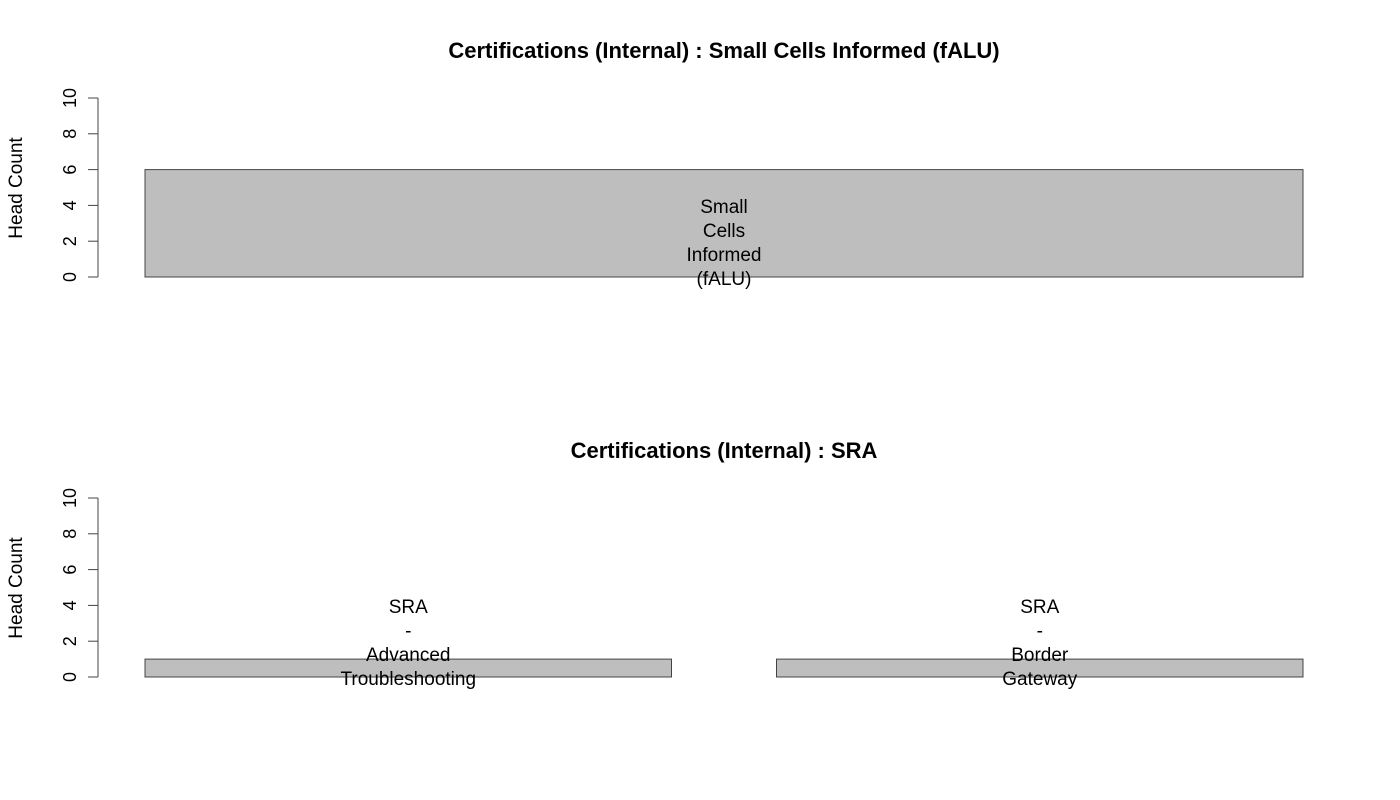 This screenshot has height=800, width=1400. What do you see at coordinates (1039, 679) in the screenshot?
I see `category-label-line: Gateway` at bounding box center [1039, 679].